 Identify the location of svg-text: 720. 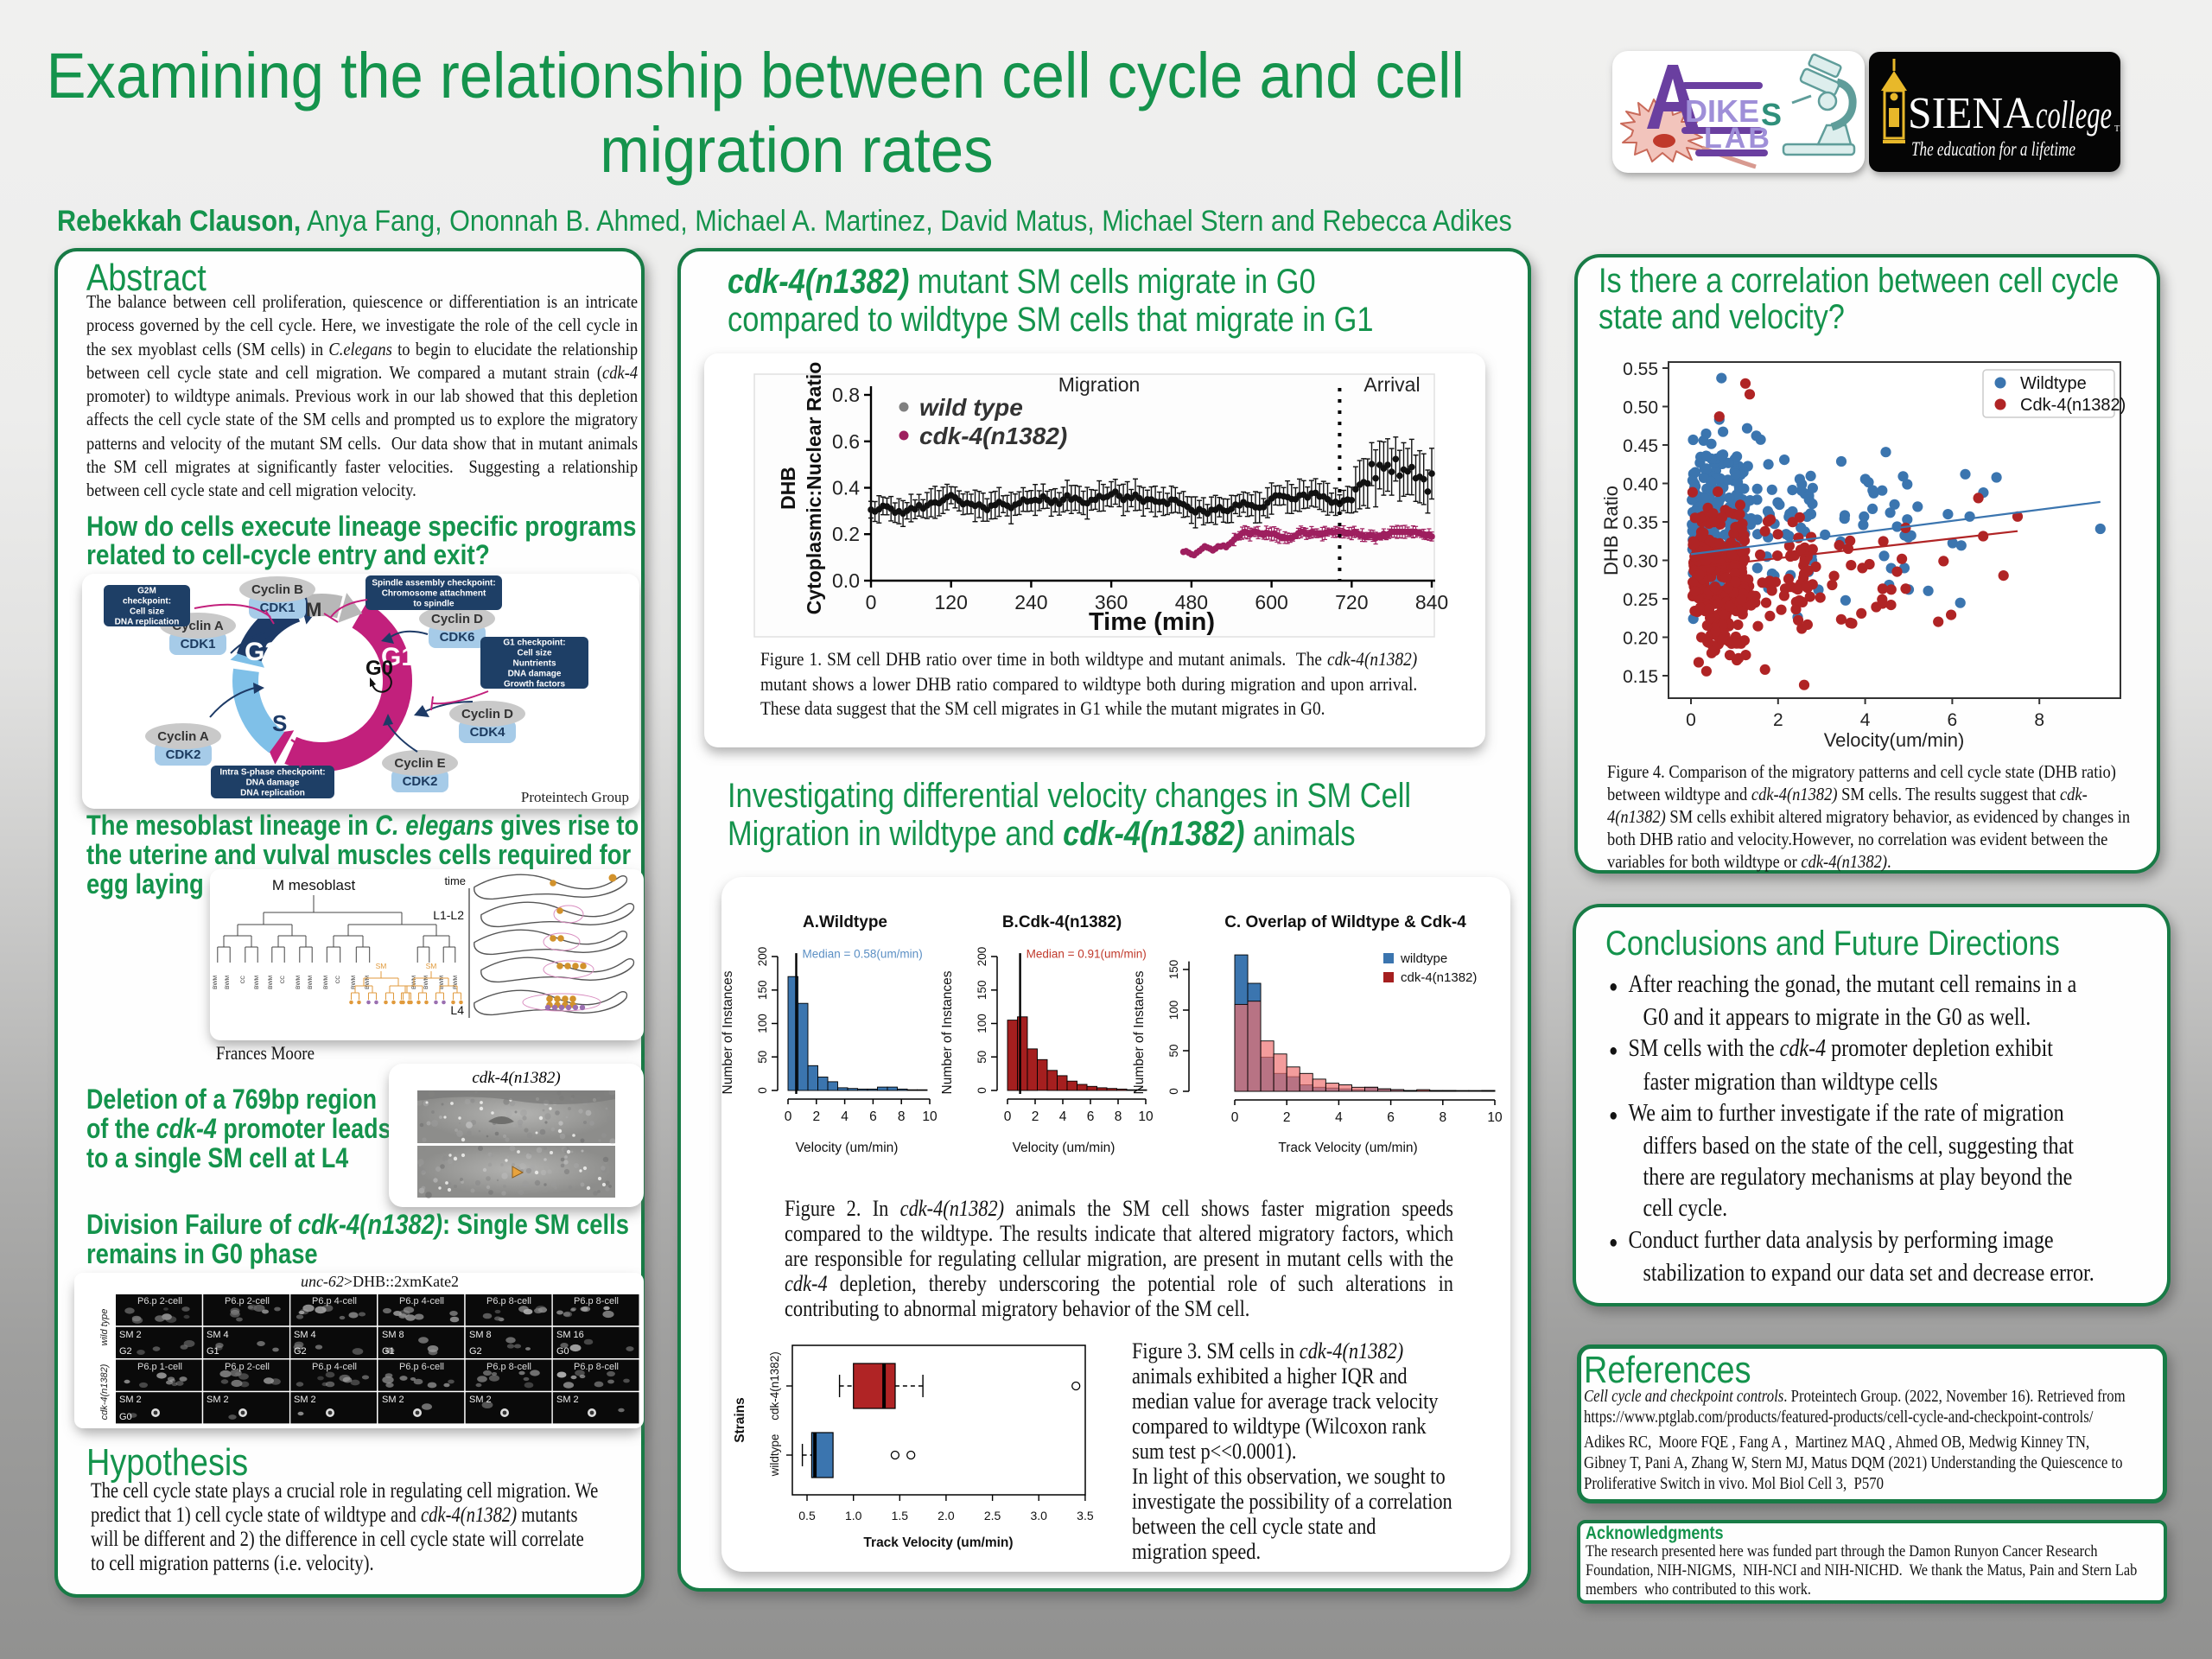
(1351, 602).